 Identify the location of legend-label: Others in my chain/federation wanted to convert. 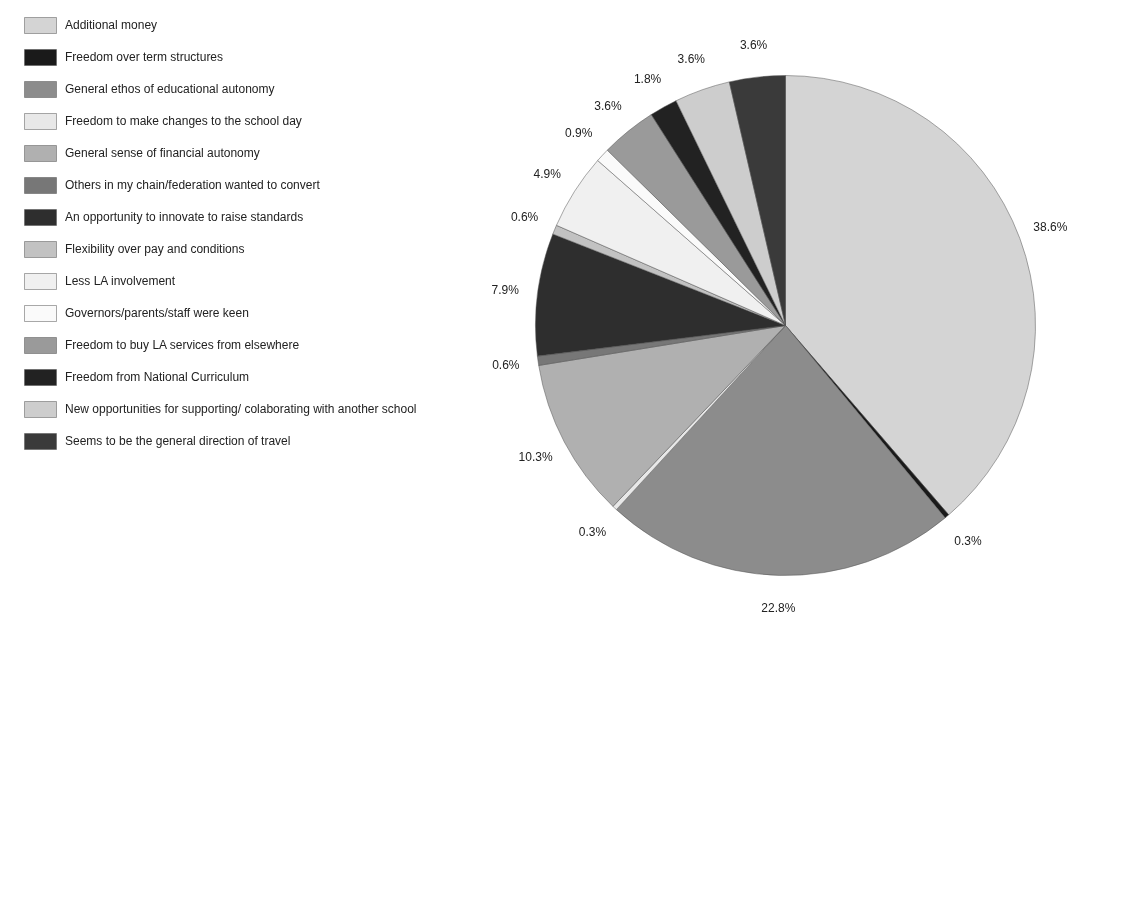
(192, 185).